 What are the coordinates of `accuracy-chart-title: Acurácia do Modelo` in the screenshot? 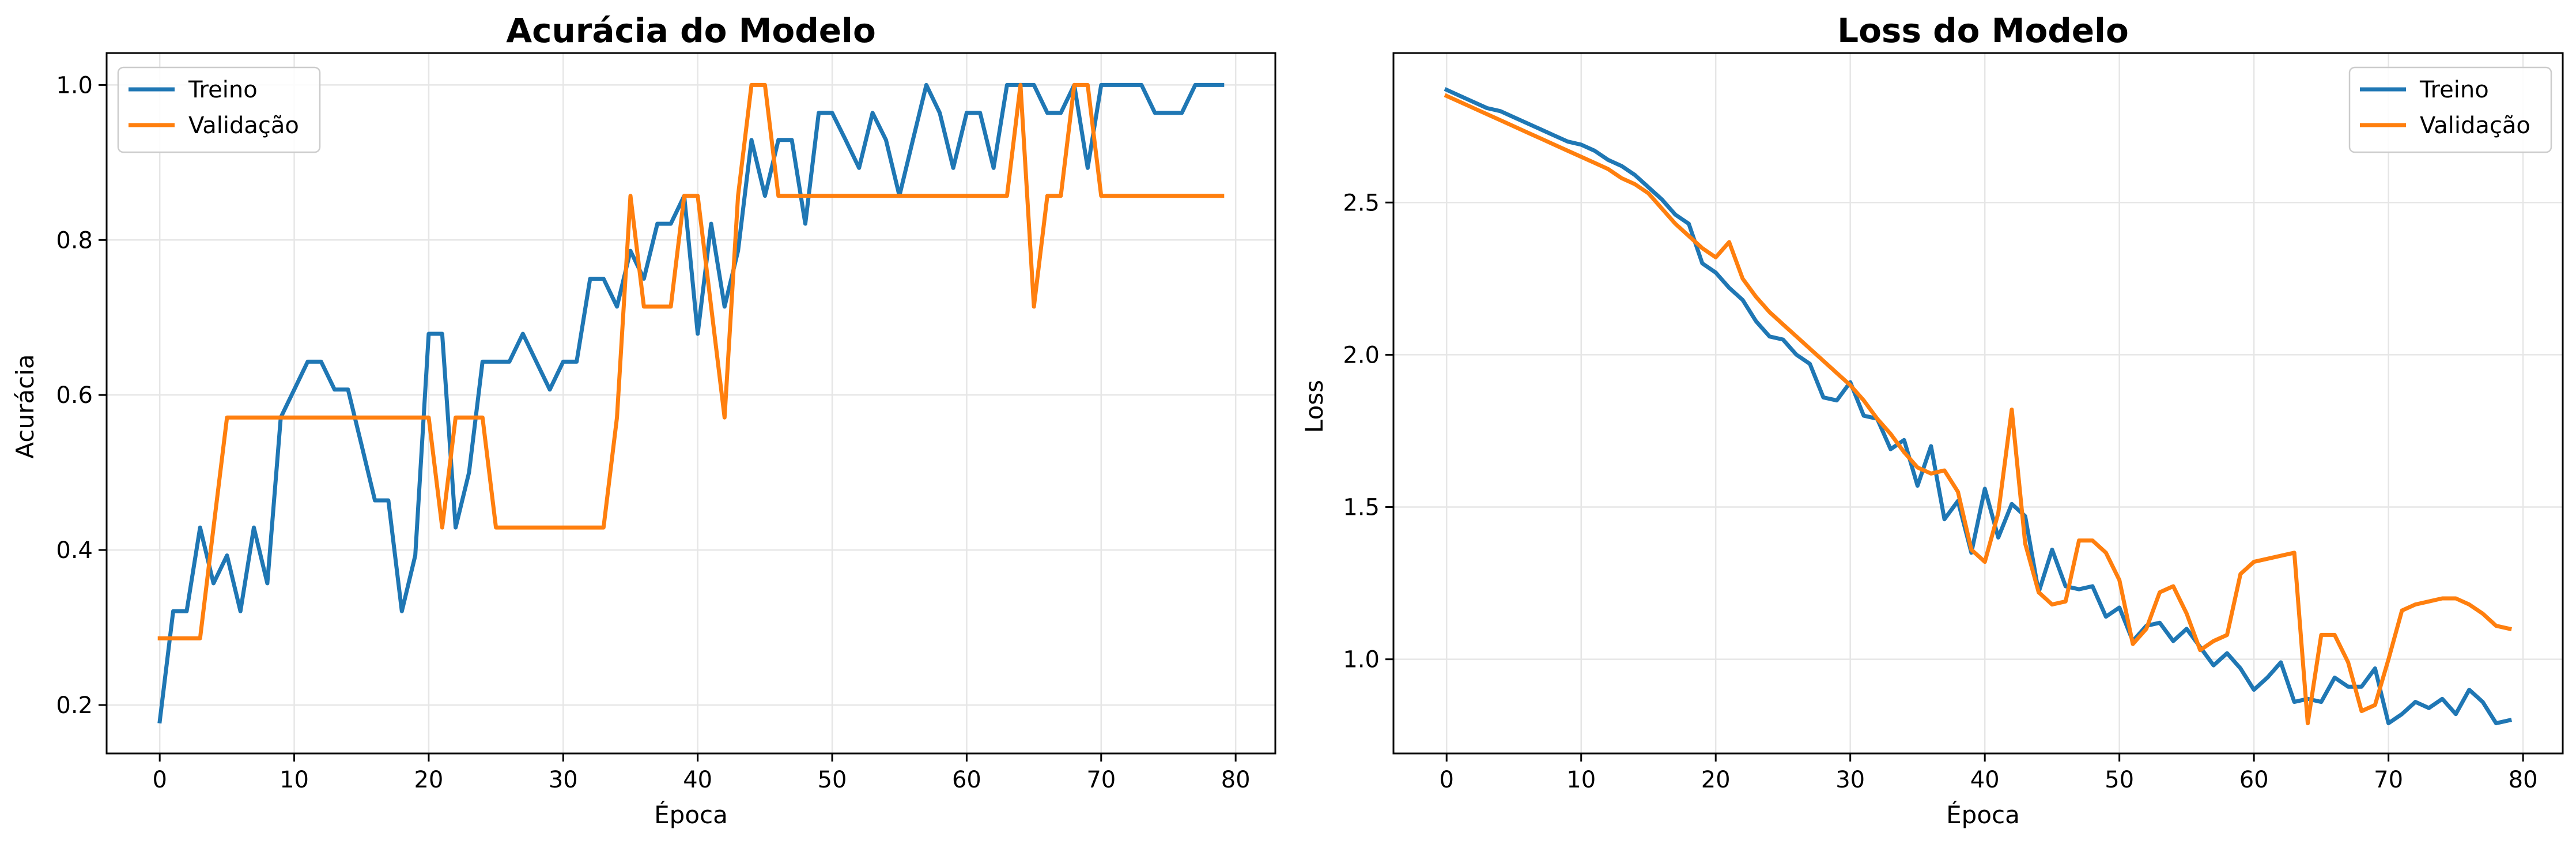 It's located at (691, 30).